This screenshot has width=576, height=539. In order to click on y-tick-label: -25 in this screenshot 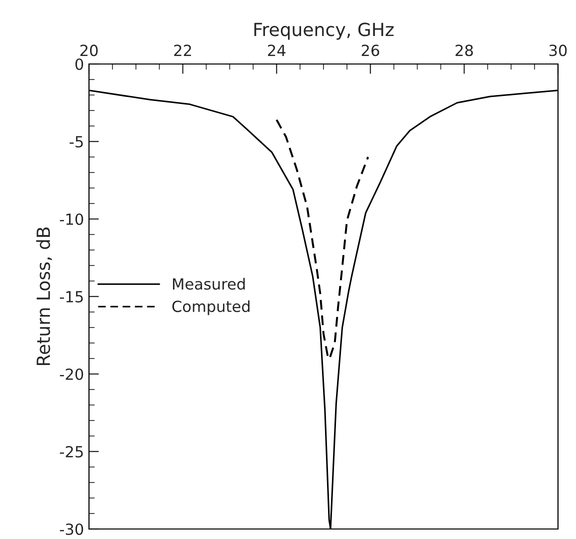, I will do `click(71, 452)`.